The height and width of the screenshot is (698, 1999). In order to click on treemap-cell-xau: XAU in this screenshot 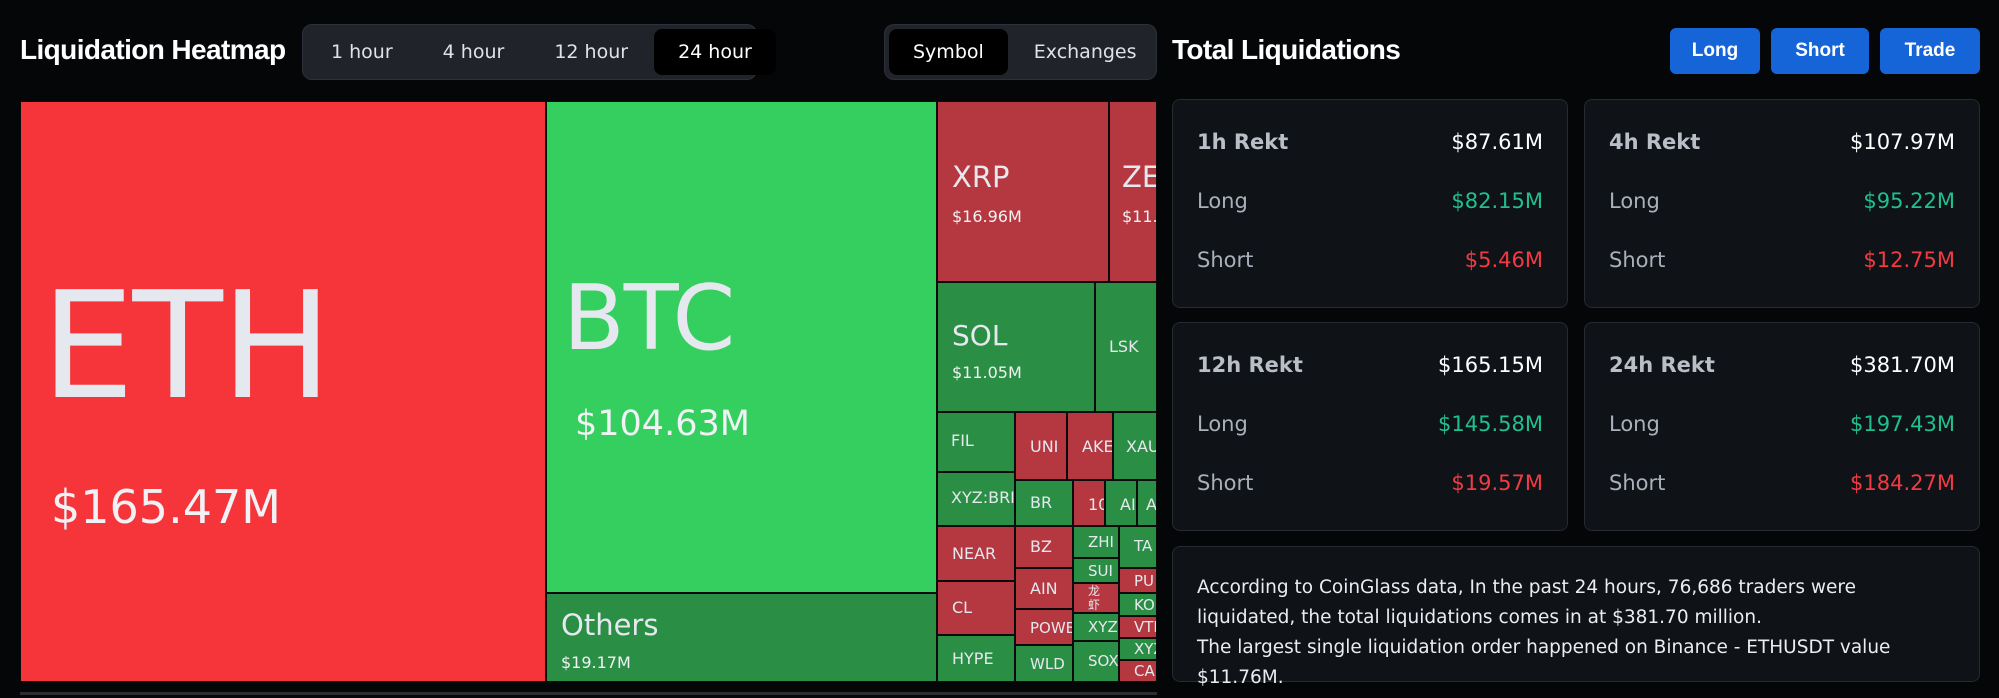, I will do `click(1135, 446)`.